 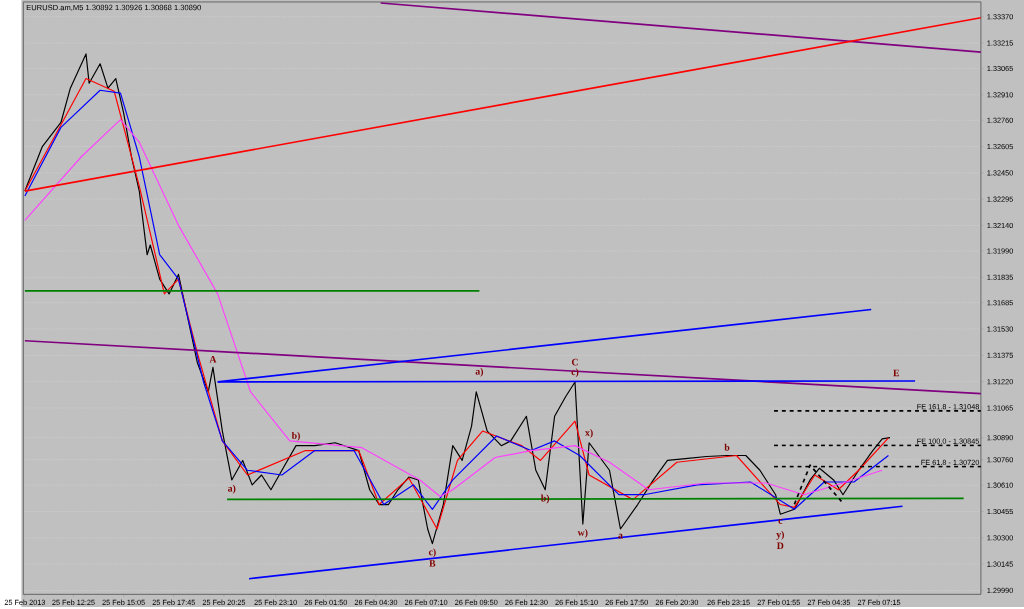 I want to click on annotation: E, so click(x=896, y=372).